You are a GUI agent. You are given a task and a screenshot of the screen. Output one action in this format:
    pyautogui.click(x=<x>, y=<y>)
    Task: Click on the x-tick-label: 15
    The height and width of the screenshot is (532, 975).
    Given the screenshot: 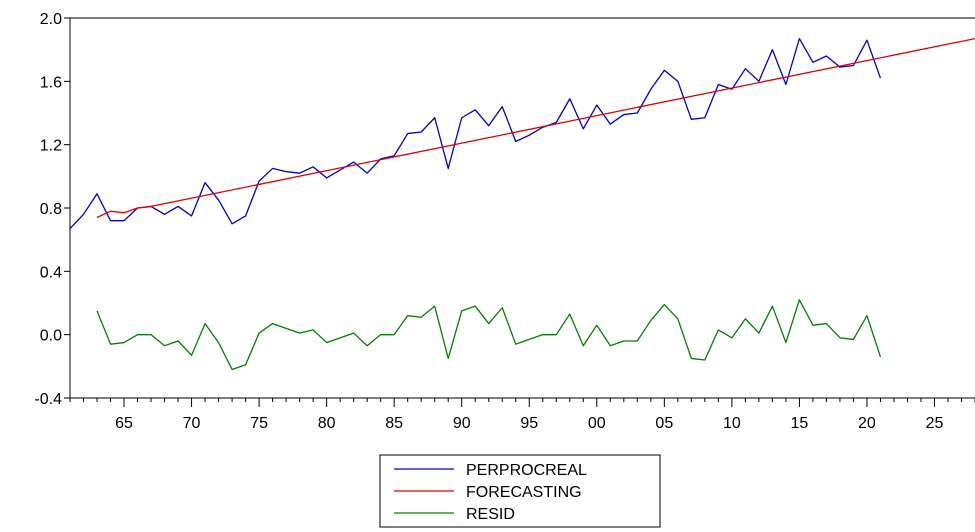 What is the action you would take?
    pyautogui.click(x=800, y=423)
    